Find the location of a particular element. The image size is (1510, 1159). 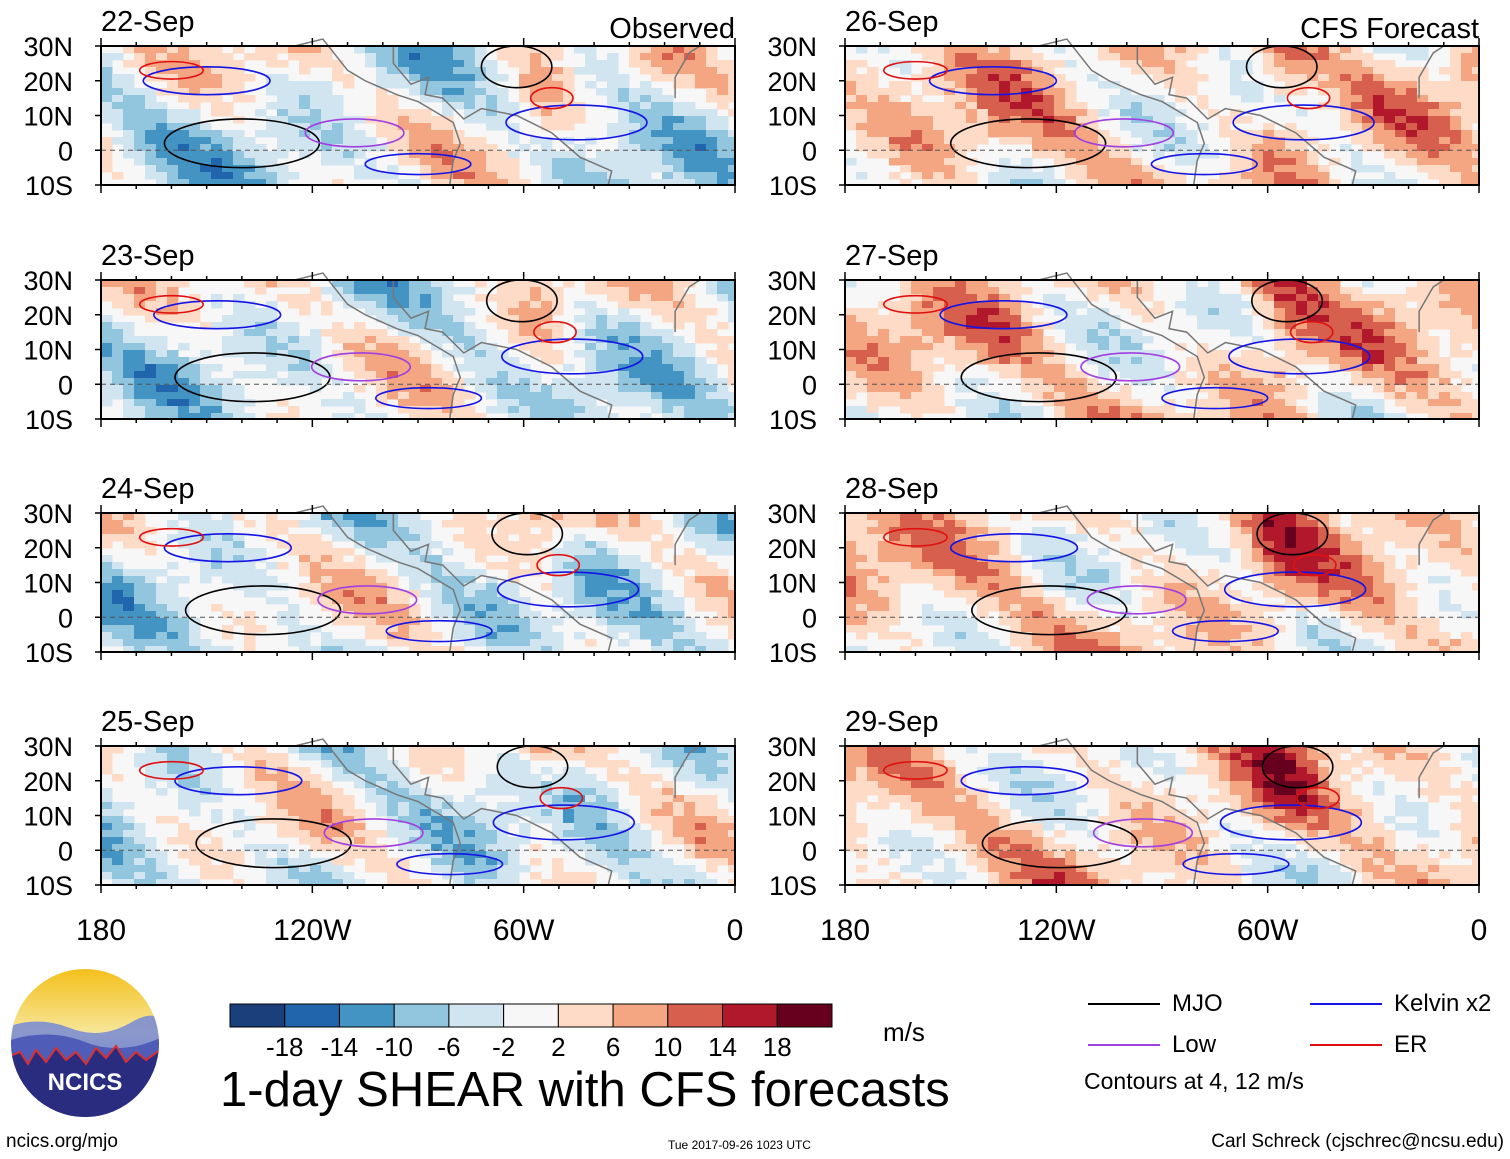

coastline is located at coordinates (502, 350).